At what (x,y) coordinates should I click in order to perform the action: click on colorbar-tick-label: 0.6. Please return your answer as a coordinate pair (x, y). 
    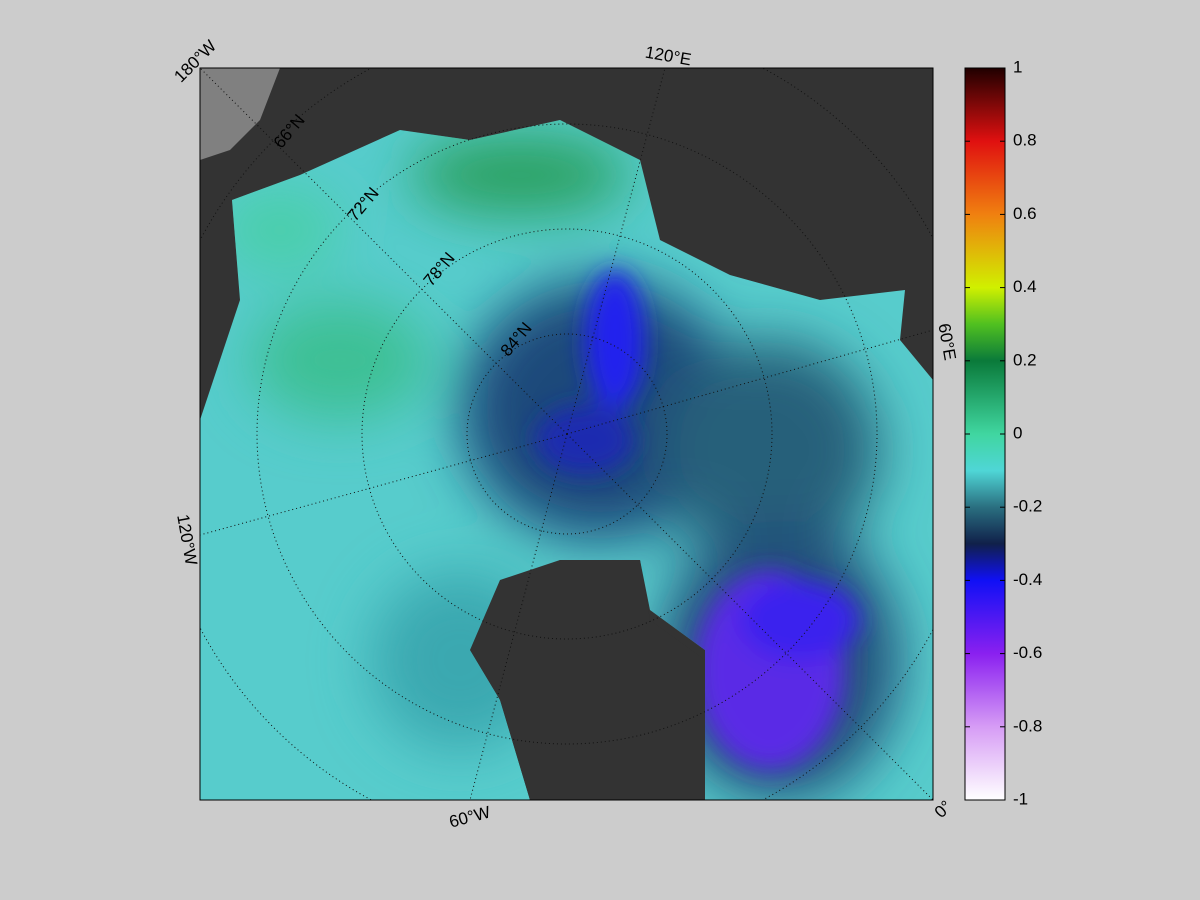
    Looking at the image, I should click on (1025, 213).